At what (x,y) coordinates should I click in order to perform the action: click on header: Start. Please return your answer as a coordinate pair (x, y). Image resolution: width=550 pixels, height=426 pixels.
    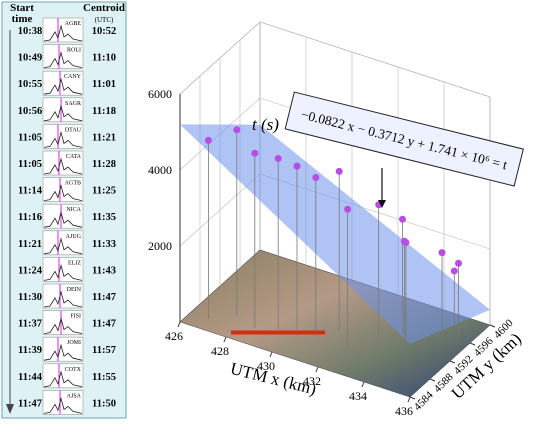
    Looking at the image, I should click on (22, 8).